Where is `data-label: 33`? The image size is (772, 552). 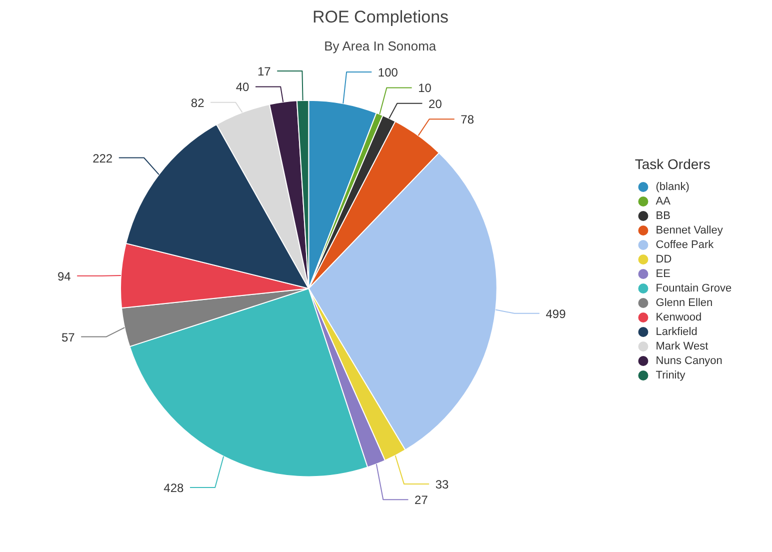
data-label: 33 is located at coordinates (442, 484).